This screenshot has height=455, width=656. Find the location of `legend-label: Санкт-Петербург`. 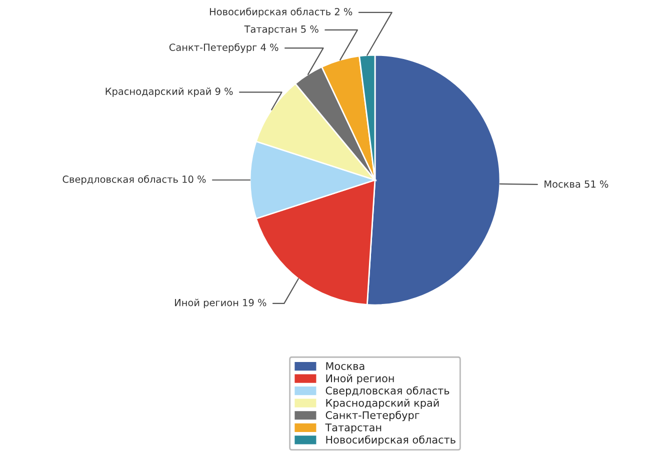

legend-label: Санкт-Петербург is located at coordinates (373, 416).